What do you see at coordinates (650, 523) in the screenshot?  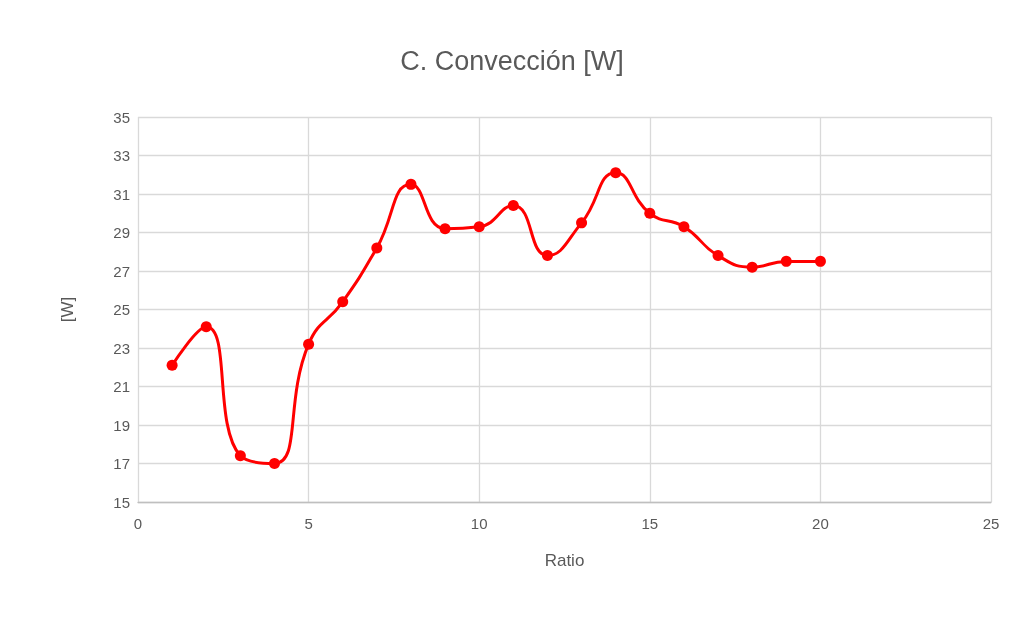 I see `x-tick-label: 15` at bounding box center [650, 523].